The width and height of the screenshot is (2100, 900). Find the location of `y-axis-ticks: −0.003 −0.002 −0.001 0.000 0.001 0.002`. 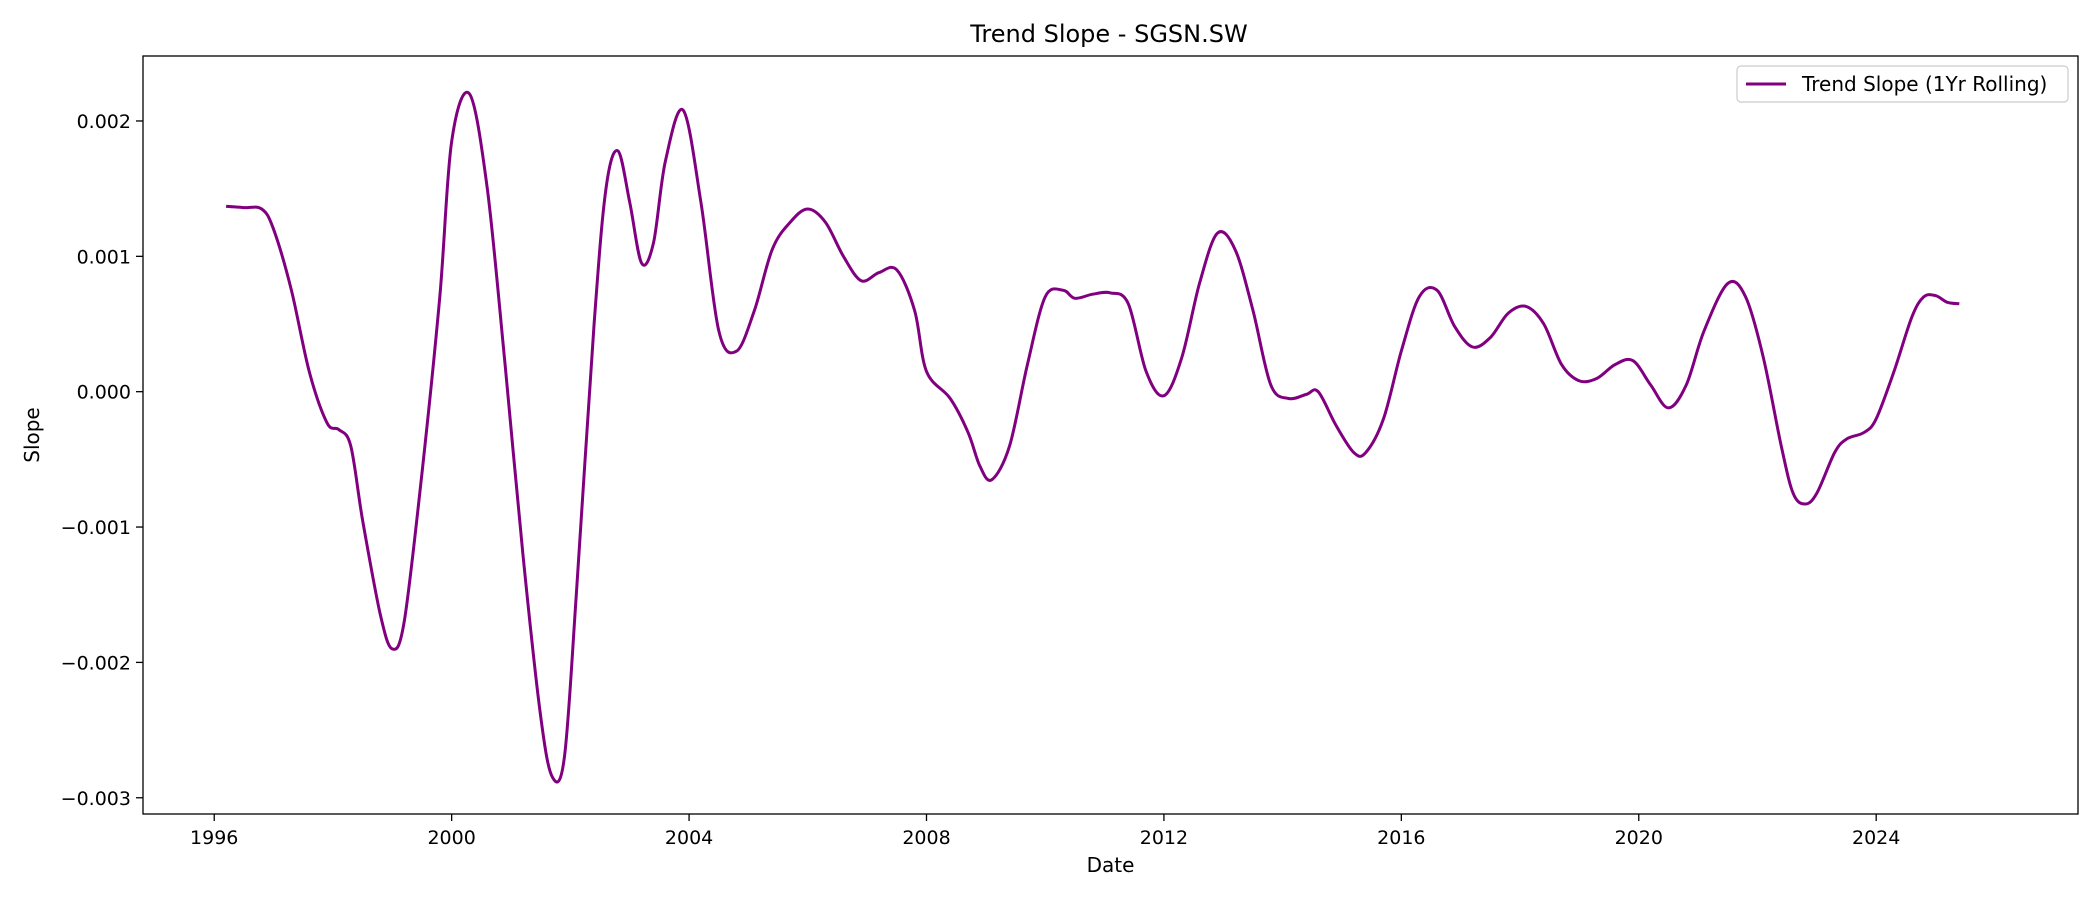

y-axis-ticks: −0.003 −0.002 −0.001 0.000 0.001 0.002 is located at coordinates (102, 460).